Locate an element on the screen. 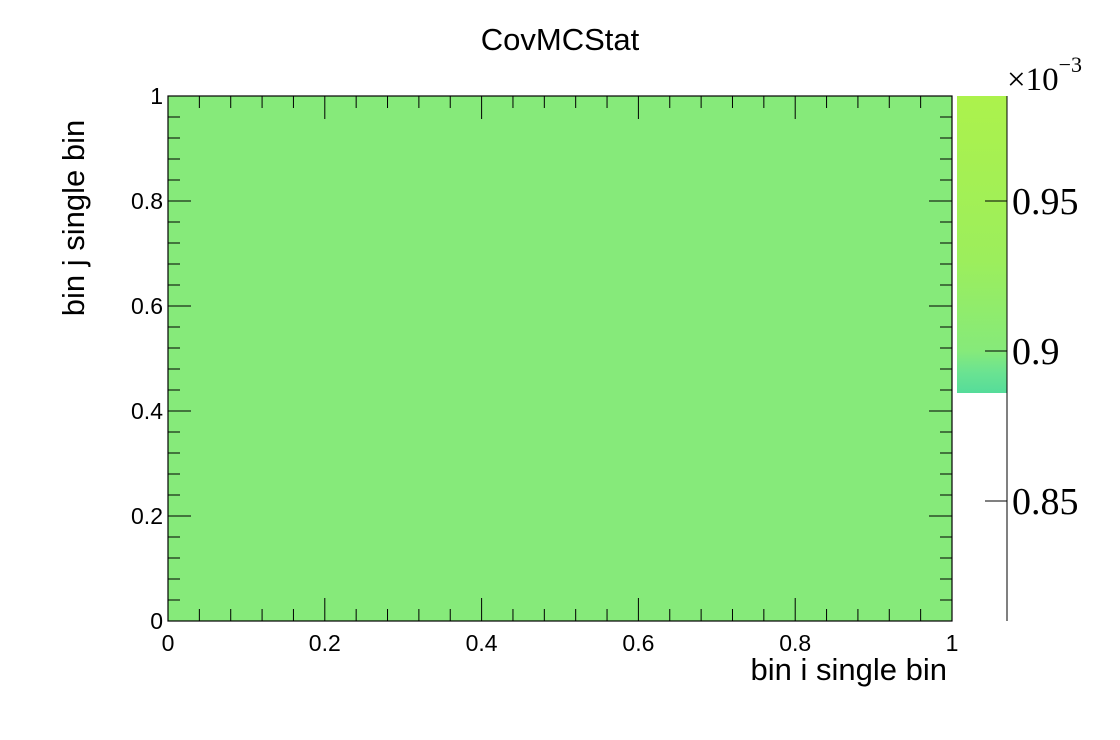  colorbar-tick-label: 0.85 is located at coordinates (1045, 502).